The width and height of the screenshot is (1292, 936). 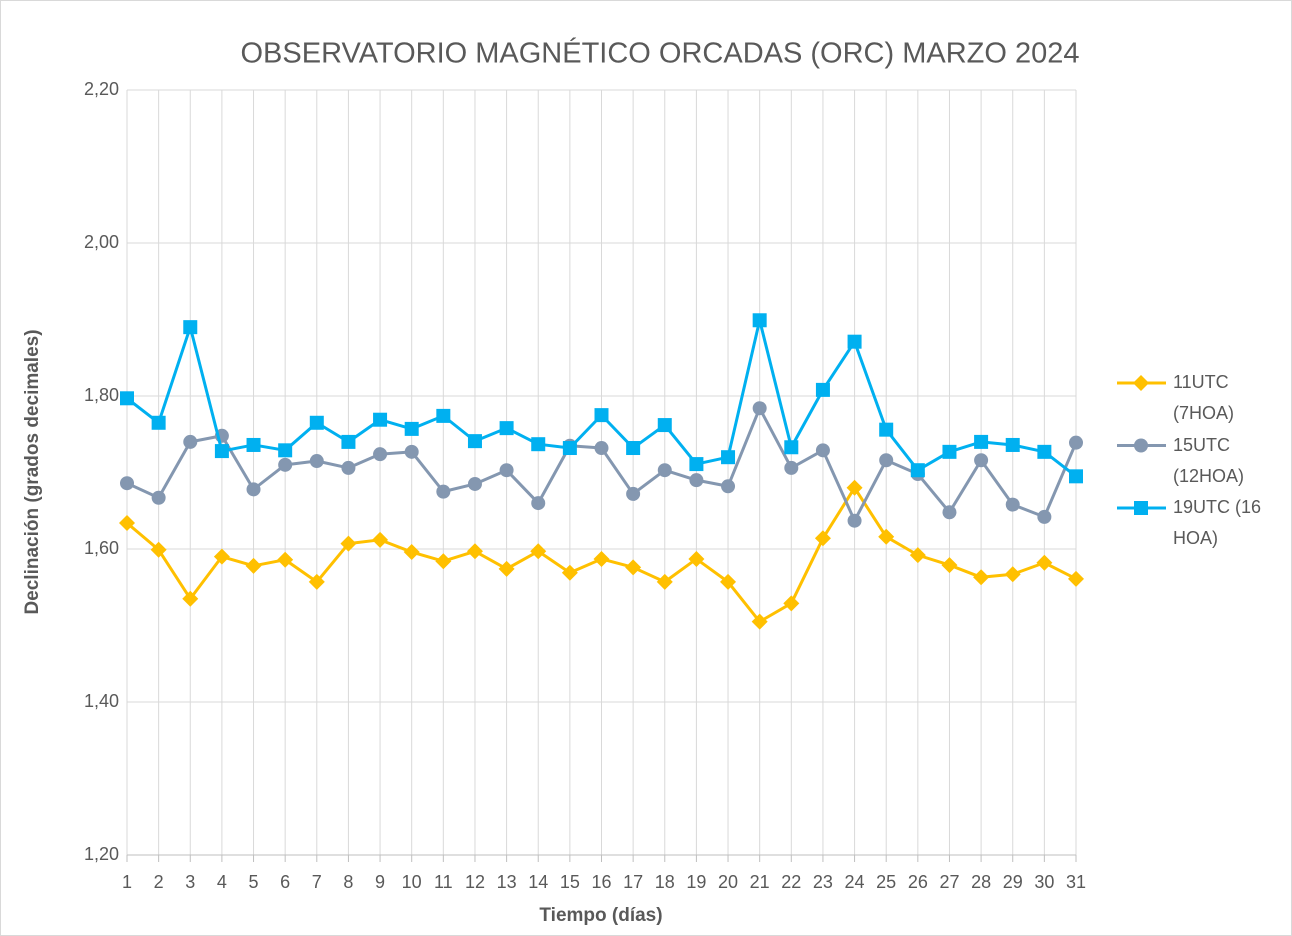 What do you see at coordinates (101, 242) in the screenshot?
I see `y-tick-label: 2,00` at bounding box center [101, 242].